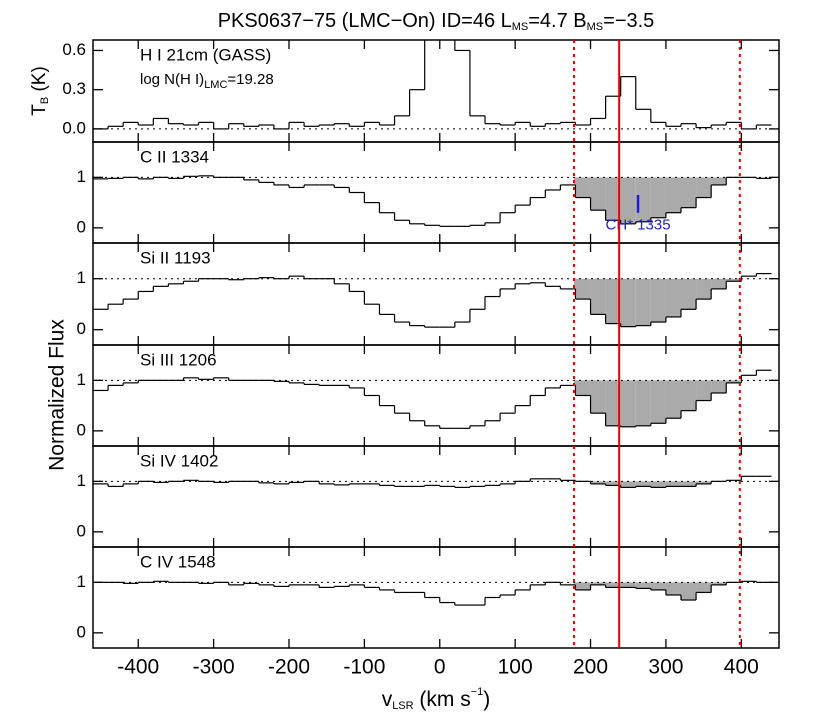 The image size is (830, 727). I want to click on column-density: log N(H I)LMC=19.28, so click(207, 81).